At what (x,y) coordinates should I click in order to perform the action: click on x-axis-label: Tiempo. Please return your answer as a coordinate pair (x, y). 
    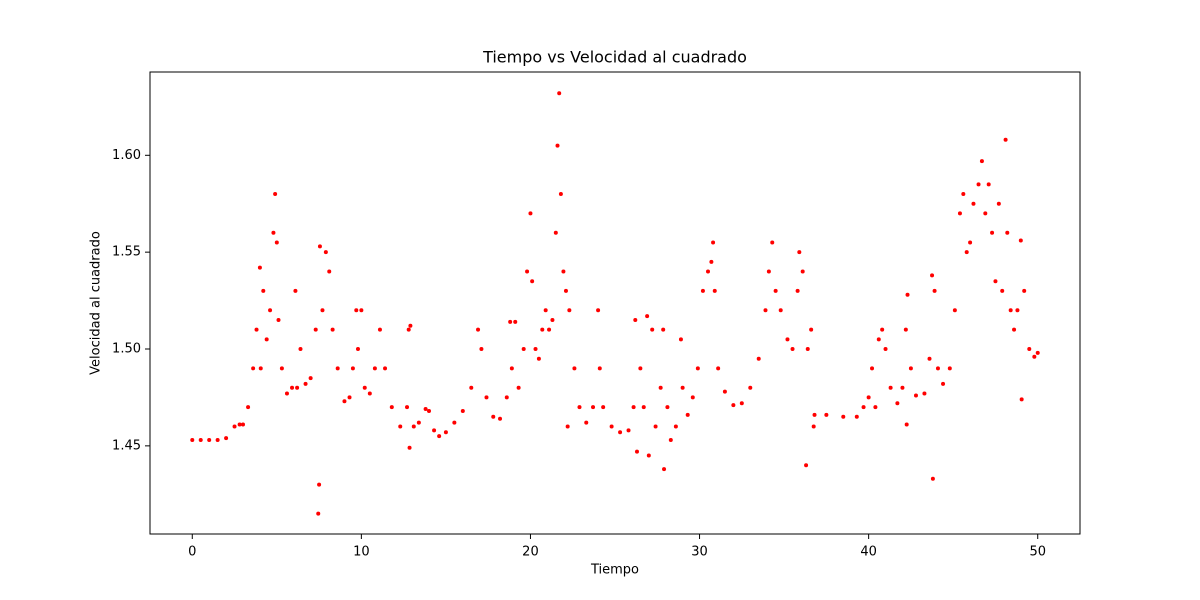
    Looking at the image, I should click on (614, 570).